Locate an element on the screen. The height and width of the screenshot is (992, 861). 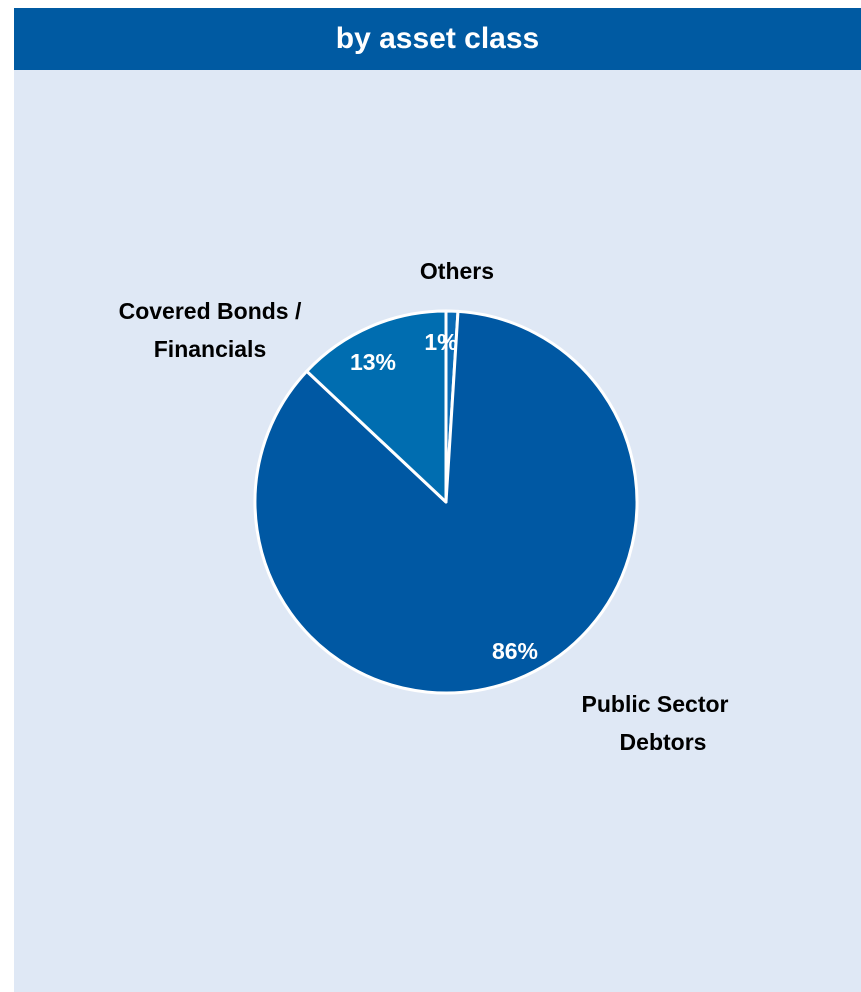
pie-value-labels: 1% 86% 13% is located at coordinates (444, 496).